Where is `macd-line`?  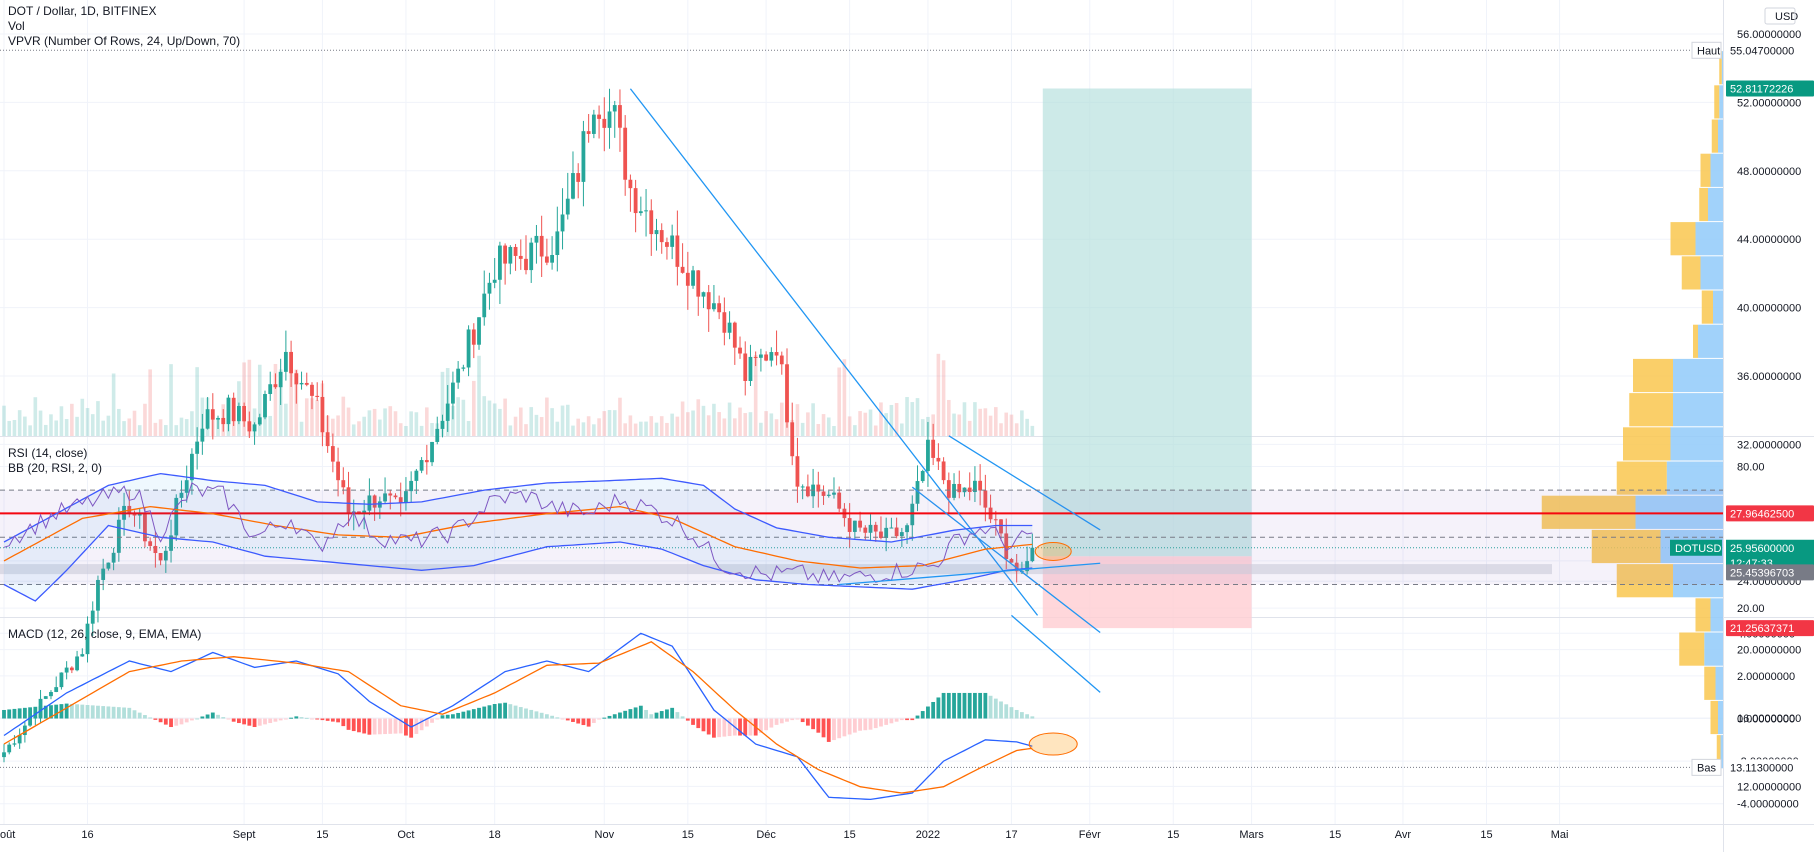 macd-line is located at coordinates (518, 716).